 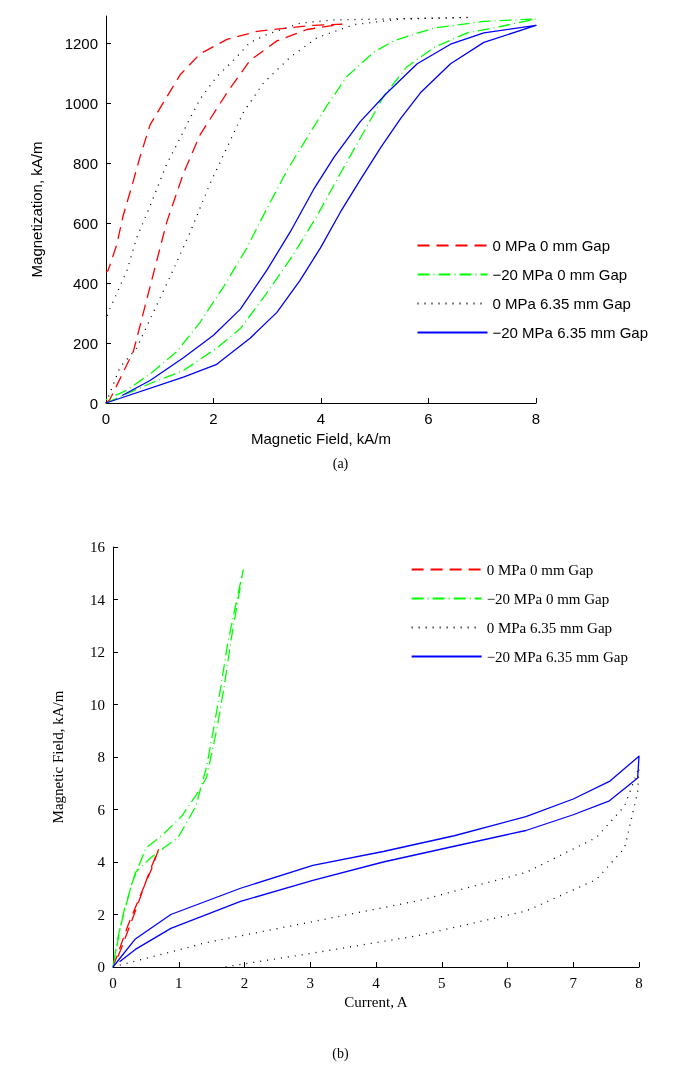 I want to click on text: (b), so click(x=340, y=1053).